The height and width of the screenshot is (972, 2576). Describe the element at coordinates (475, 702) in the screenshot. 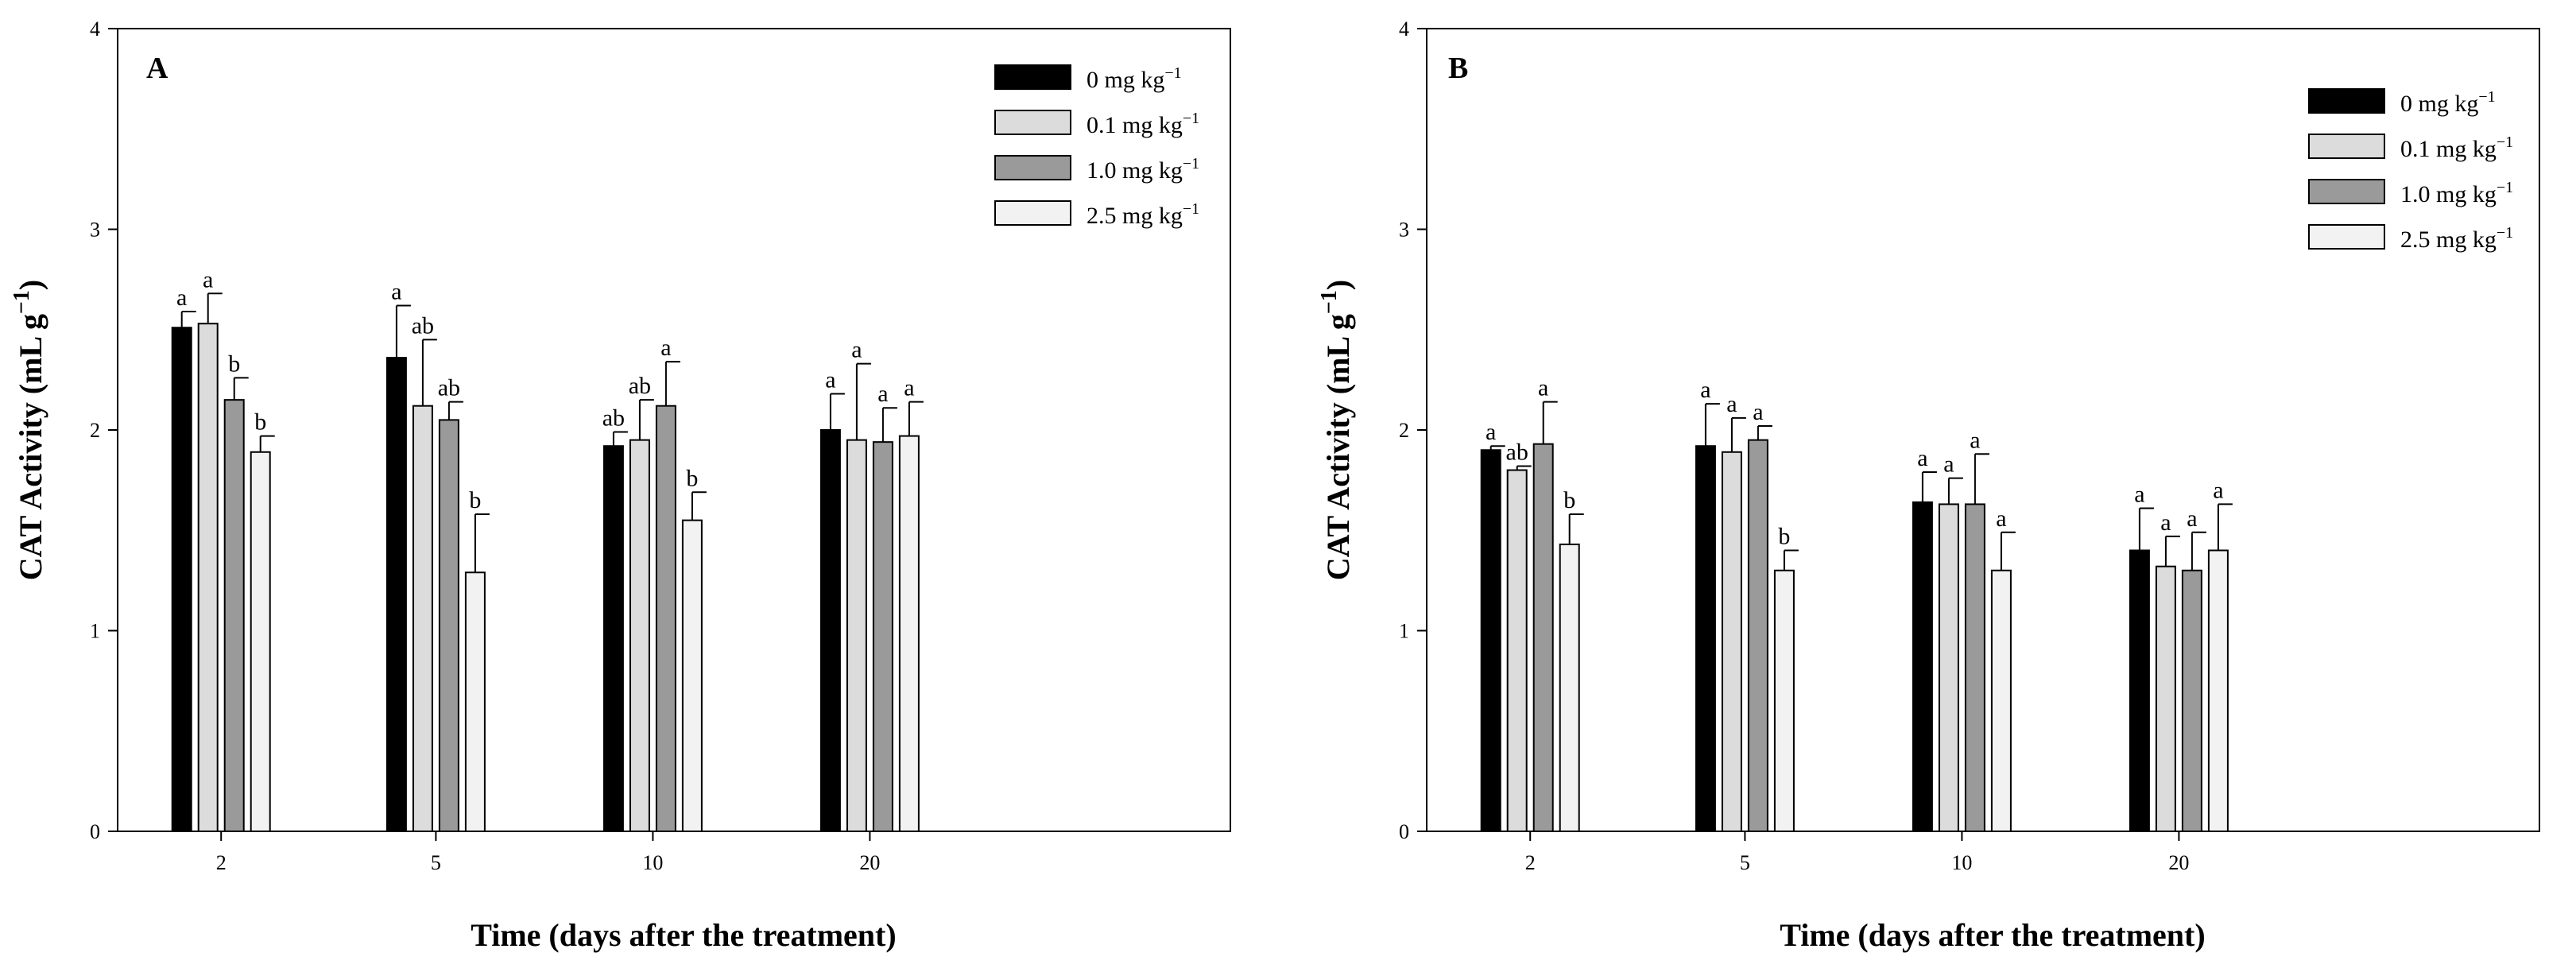

I see `bar-a-s3-c1` at that location.